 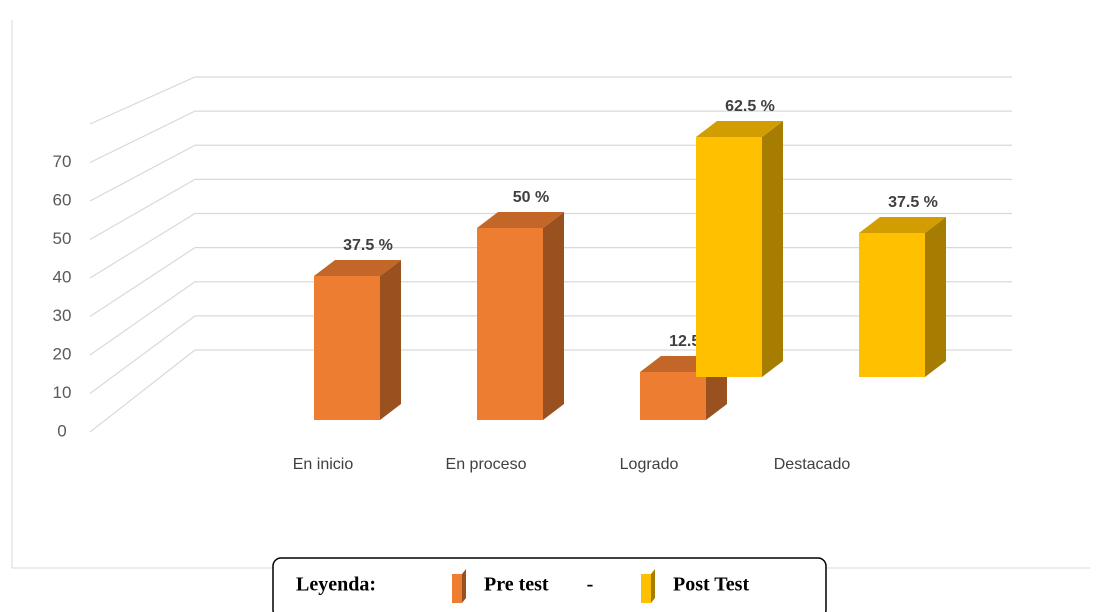 What do you see at coordinates (516, 585) in the screenshot?
I see `legend-label: Pre test` at bounding box center [516, 585].